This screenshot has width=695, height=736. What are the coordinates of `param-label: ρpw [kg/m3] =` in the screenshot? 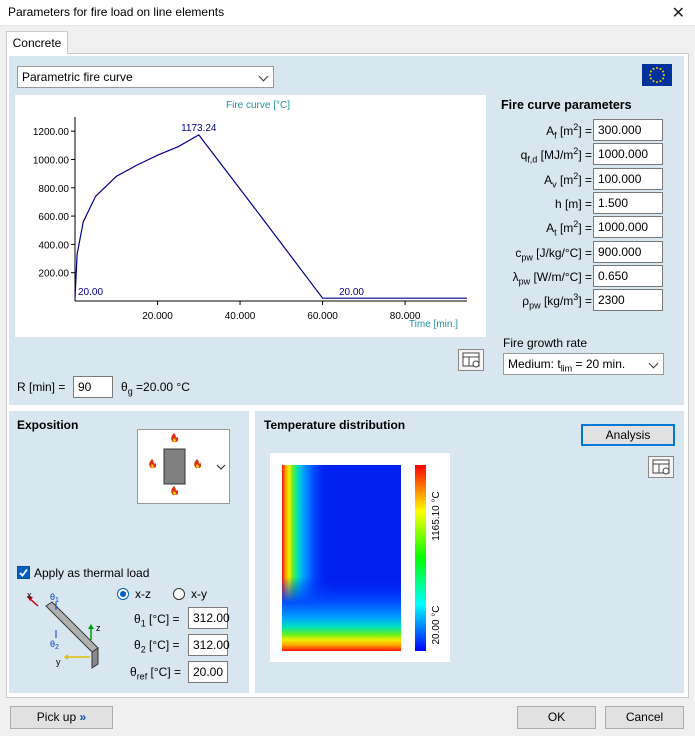 It's located at (557, 301).